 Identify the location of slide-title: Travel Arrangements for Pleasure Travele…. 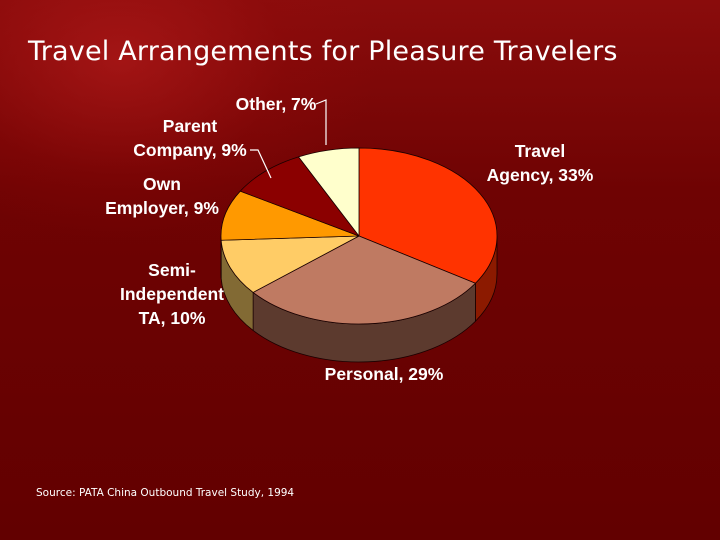
(323, 51).